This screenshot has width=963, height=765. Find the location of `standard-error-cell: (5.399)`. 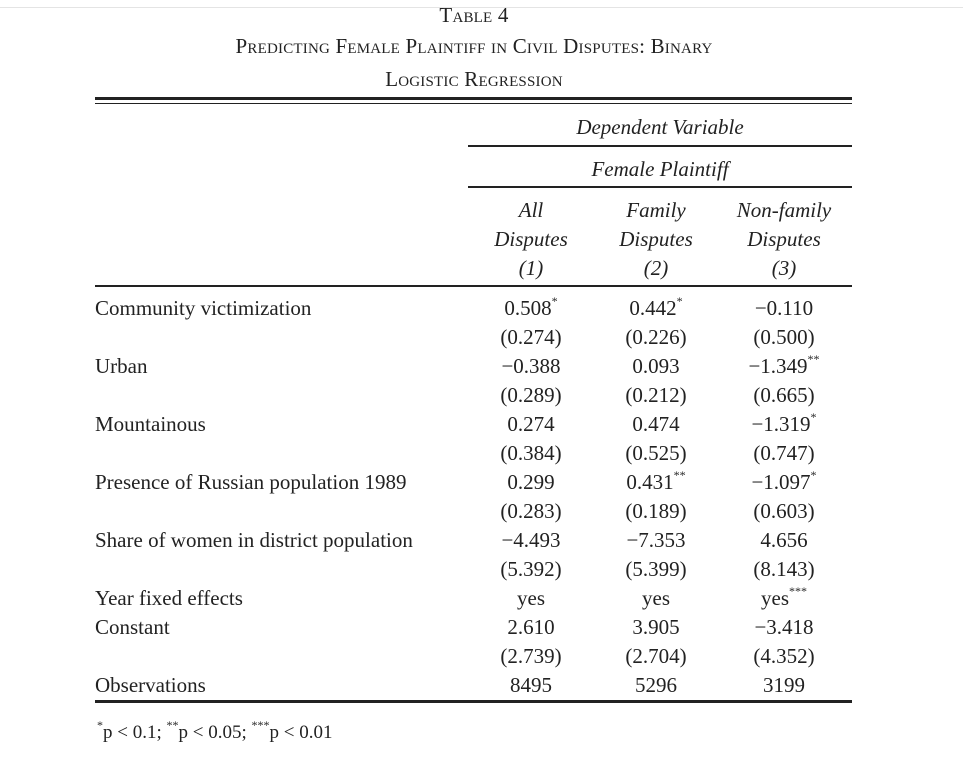

standard-error-cell: (5.399) is located at coordinates (656, 569).